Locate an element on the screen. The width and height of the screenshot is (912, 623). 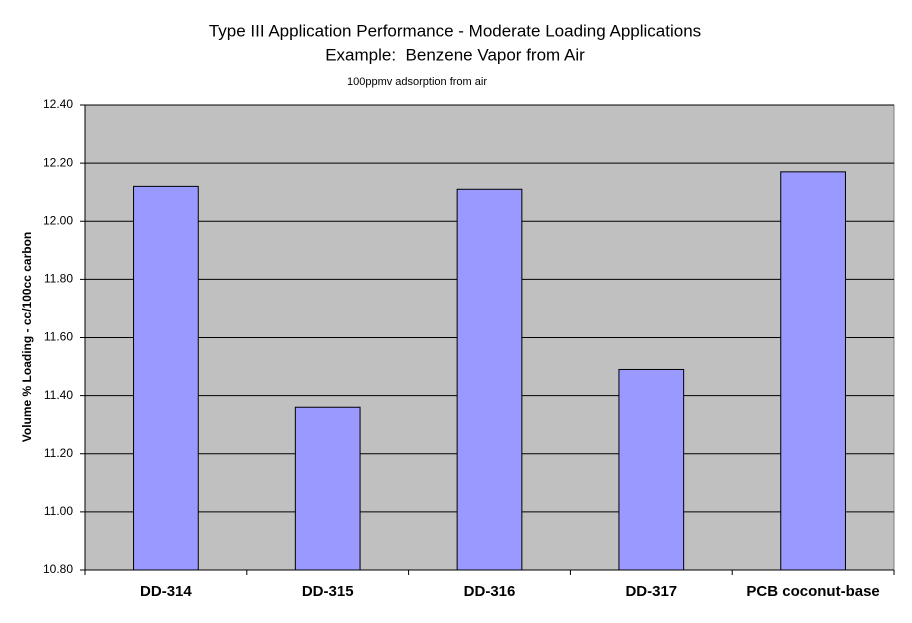
x-tick-label: DD-316 is located at coordinates (490, 591).